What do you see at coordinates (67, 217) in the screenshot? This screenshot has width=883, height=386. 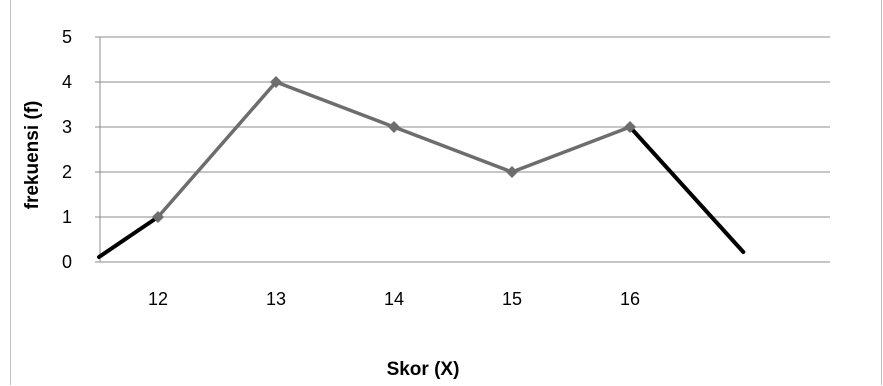 I see `y-tick-label-1: 1` at bounding box center [67, 217].